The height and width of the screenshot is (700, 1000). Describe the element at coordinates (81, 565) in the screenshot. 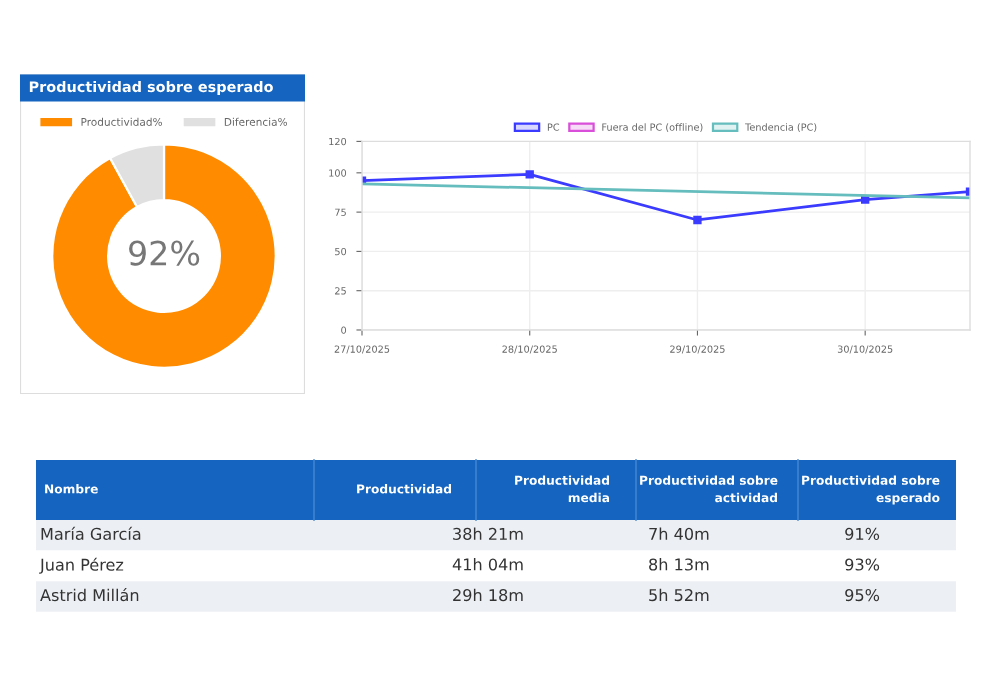

I see `text: Juan Pérez` at that location.